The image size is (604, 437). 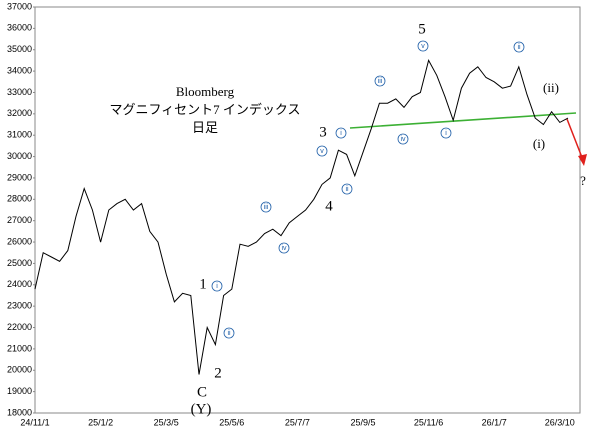 What do you see at coordinates (19, 28) in the screenshot?
I see `y-tick-label: 36000` at bounding box center [19, 28].